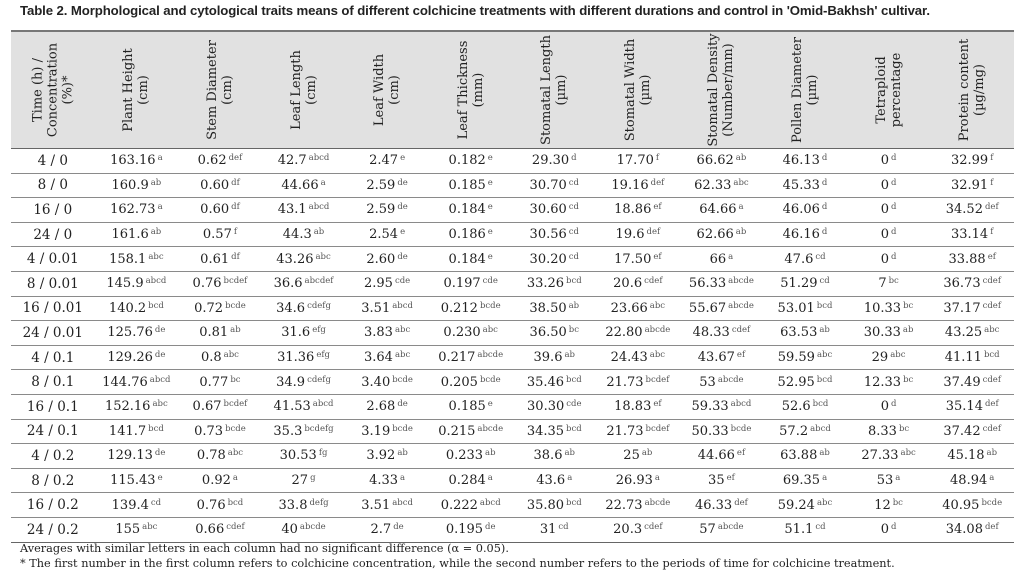 The width and height of the screenshot is (1024, 581). I want to click on mean-value: 47.6, so click(799, 259).